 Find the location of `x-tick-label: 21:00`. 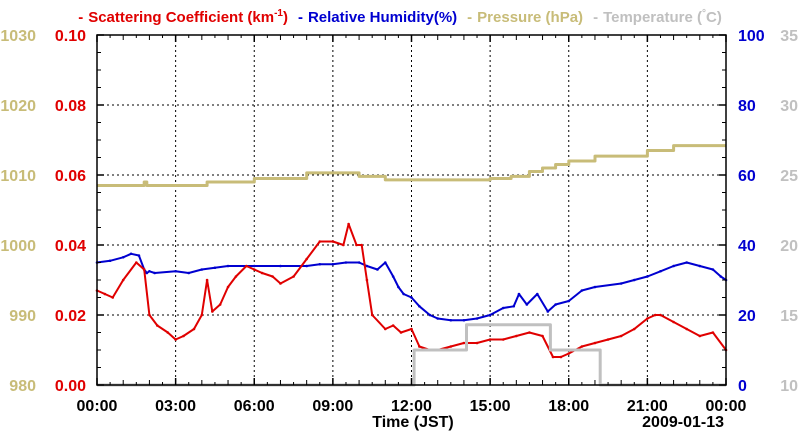

x-tick-label: 21:00 is located at coordinates (647, 406).